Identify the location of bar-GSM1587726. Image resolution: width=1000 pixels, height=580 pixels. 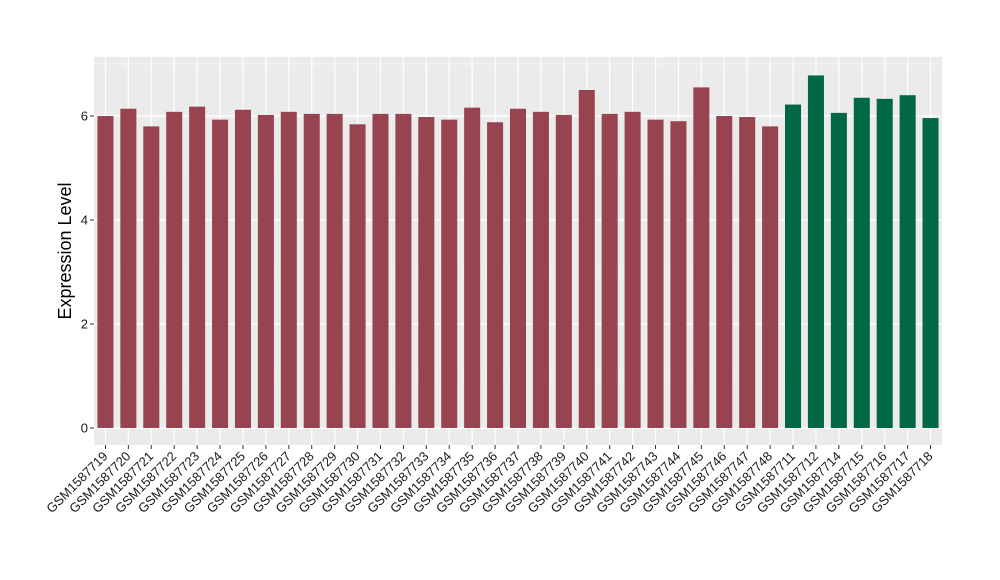
(265, 271).